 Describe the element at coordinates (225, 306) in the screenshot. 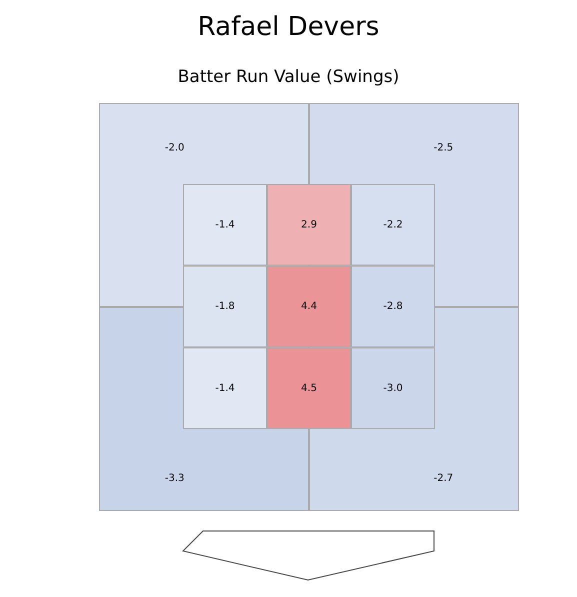

I see `data-label: -1.8` at that location.